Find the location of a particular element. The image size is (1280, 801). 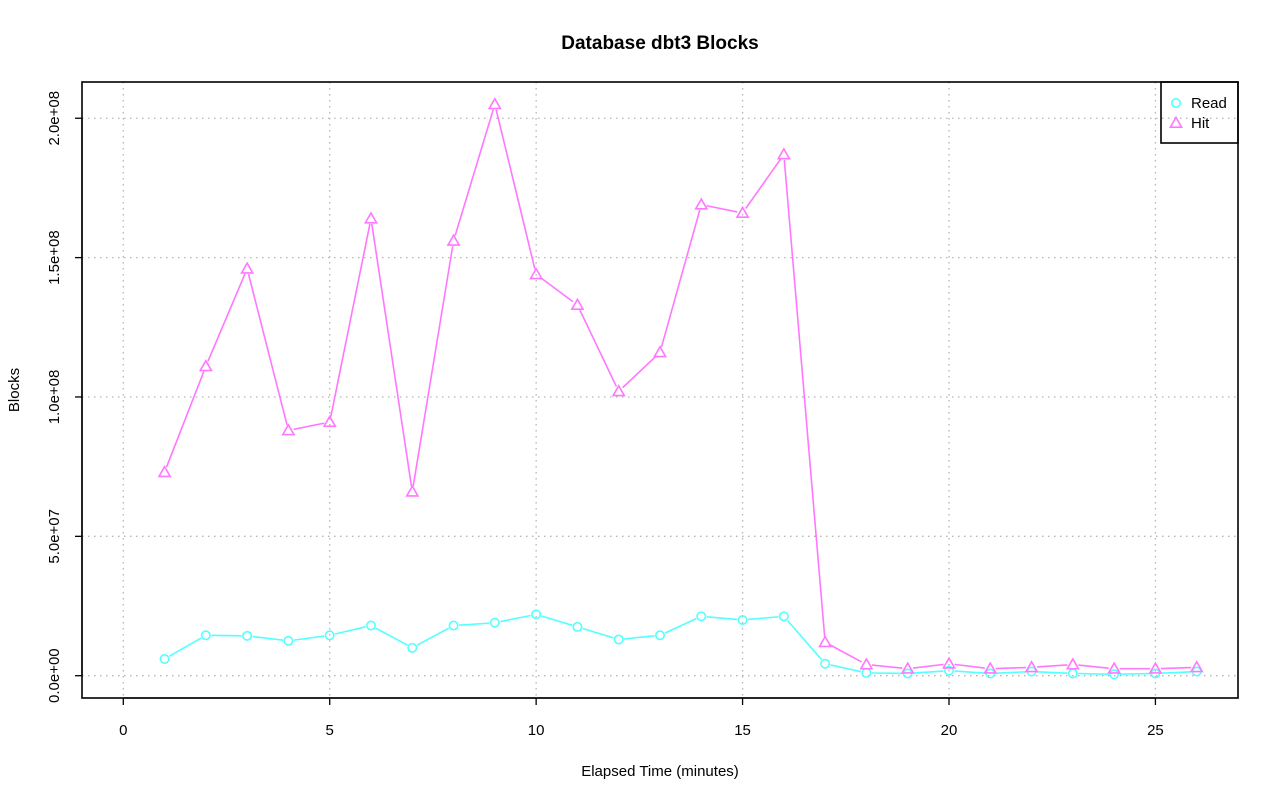

x-axis-label: Elapsed Time (minutes) is located at coordinates (660, 771).